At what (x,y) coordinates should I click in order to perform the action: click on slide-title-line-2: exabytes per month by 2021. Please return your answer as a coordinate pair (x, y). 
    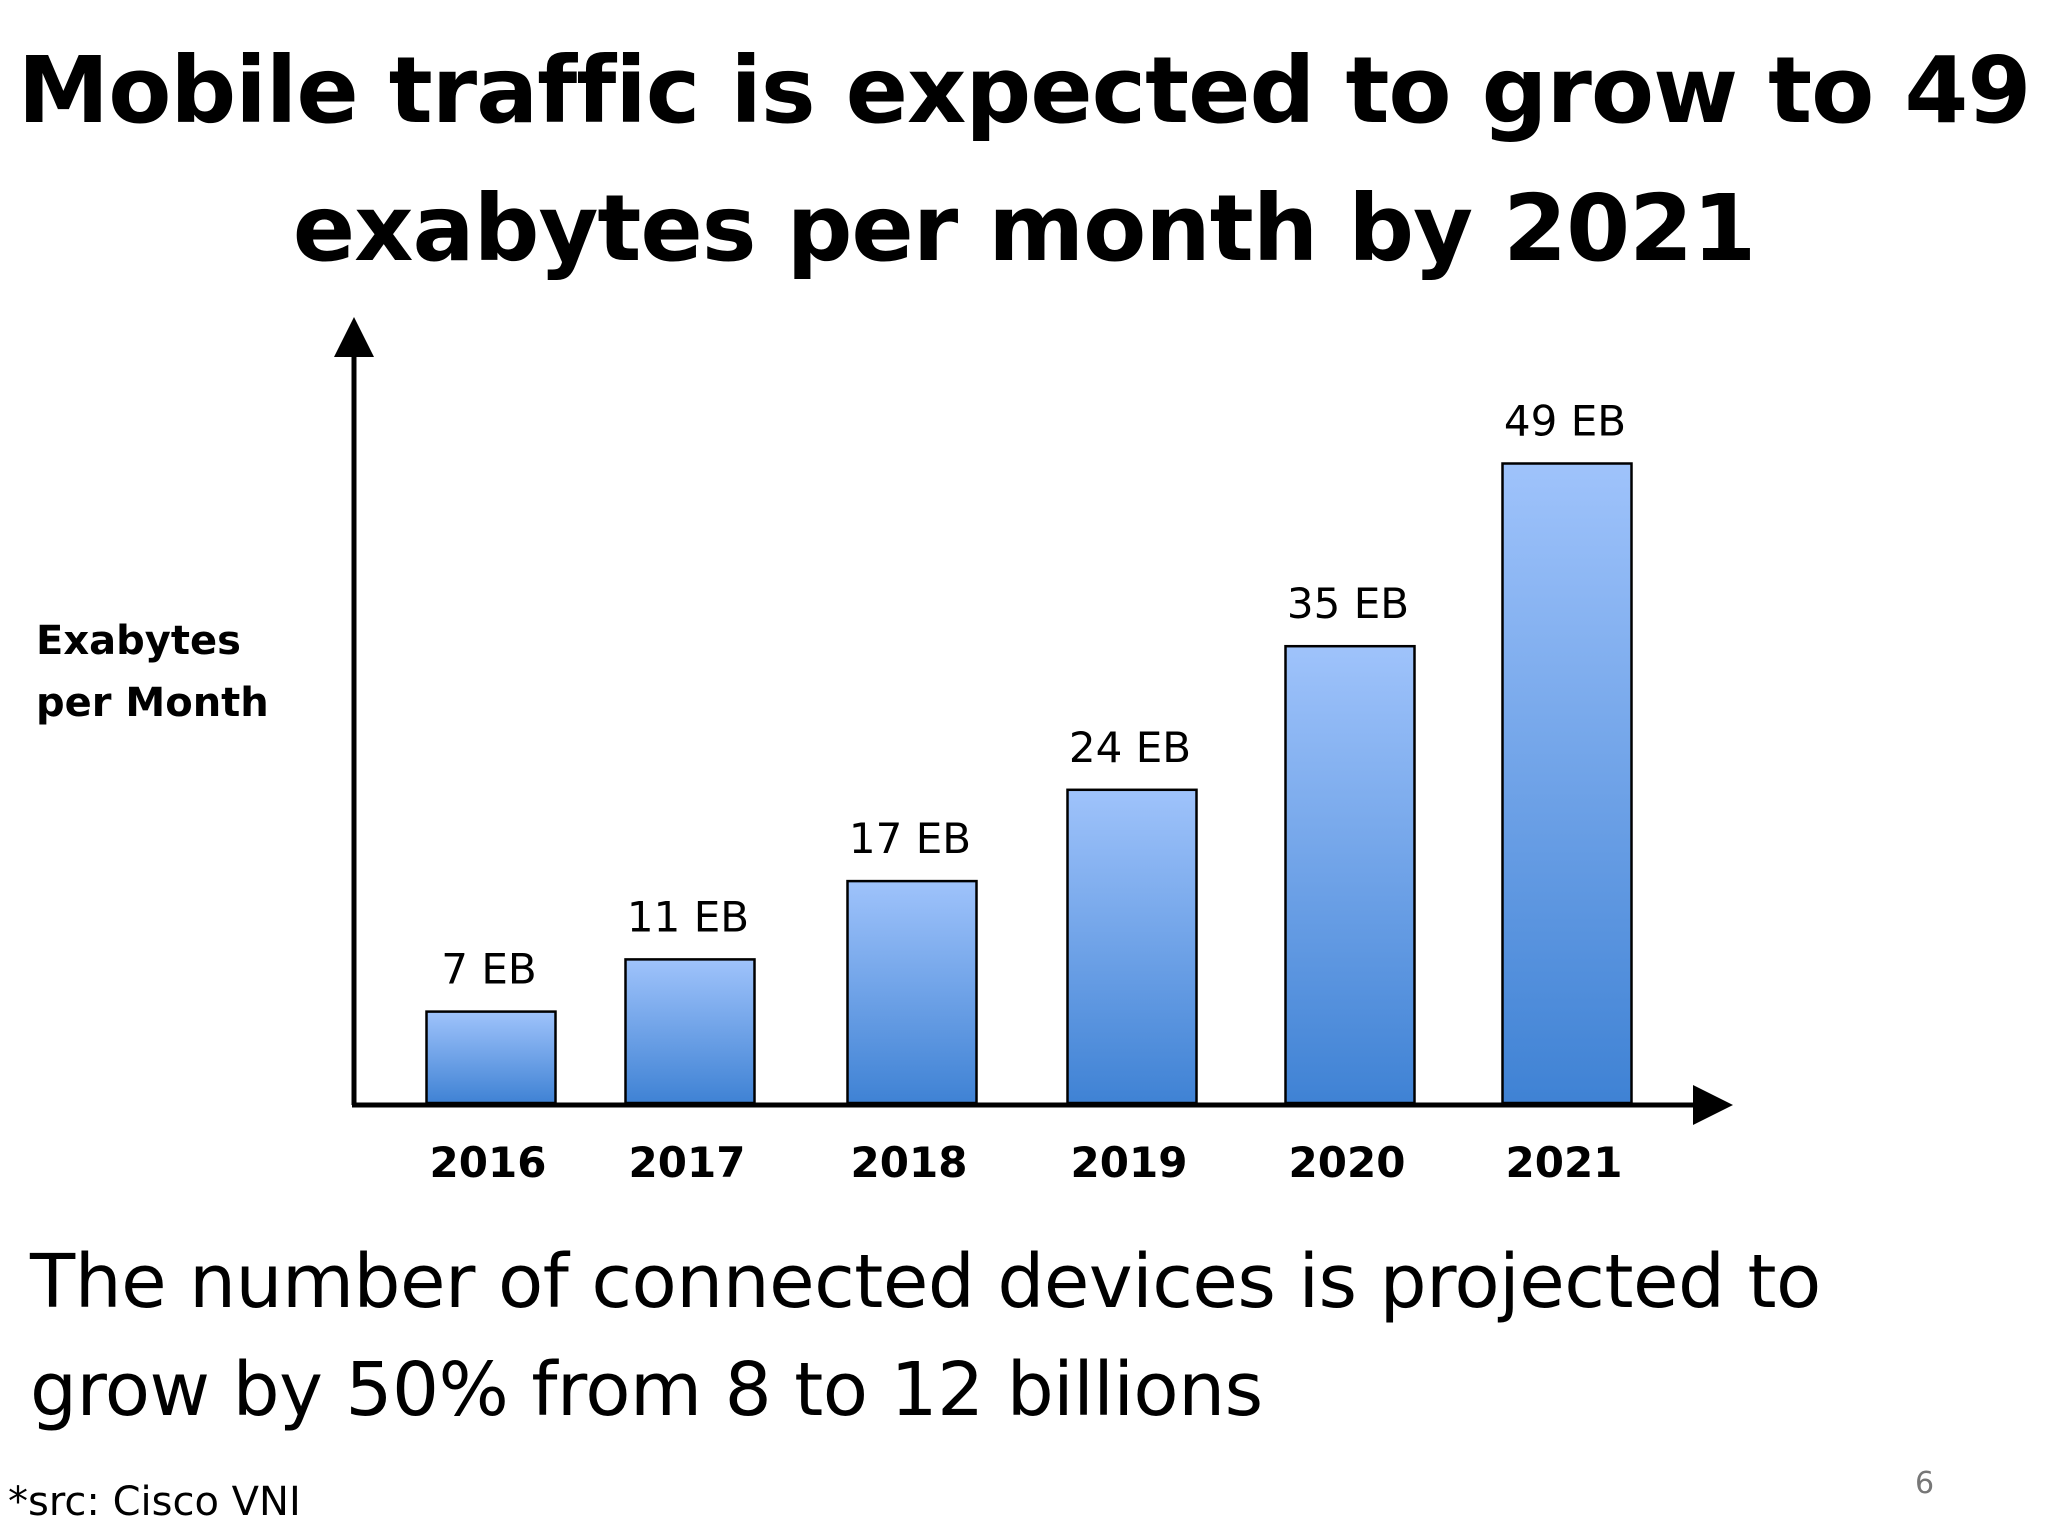
    Looking at the image, I should click on (1024, 228).